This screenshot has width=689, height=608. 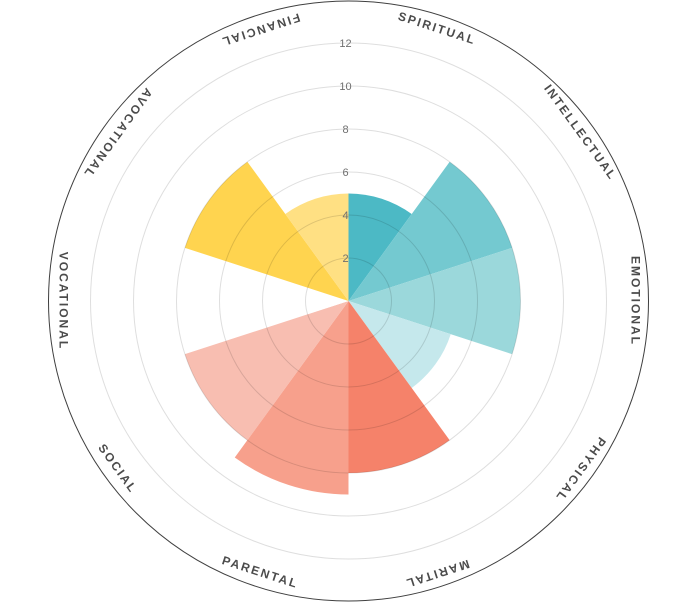 I want to click on sector-marital, so click(x=399, y=387).